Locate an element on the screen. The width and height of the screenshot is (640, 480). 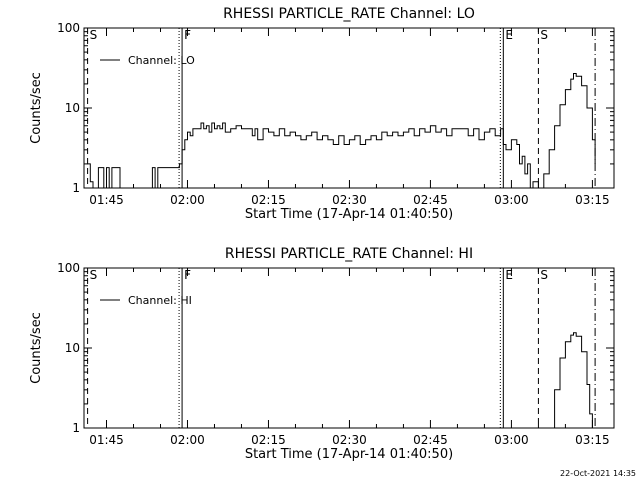
footer-timestamp: 22-Oct-2021 14:35 is located at coordinates (598, 473).